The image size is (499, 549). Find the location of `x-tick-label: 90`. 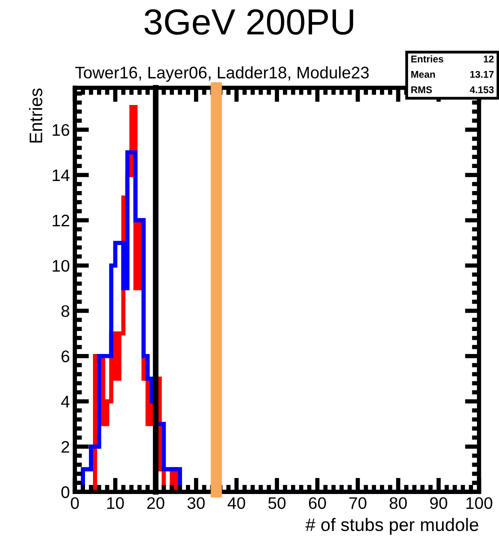

x-tick-label: 90 is located at coordinates (439, 503).